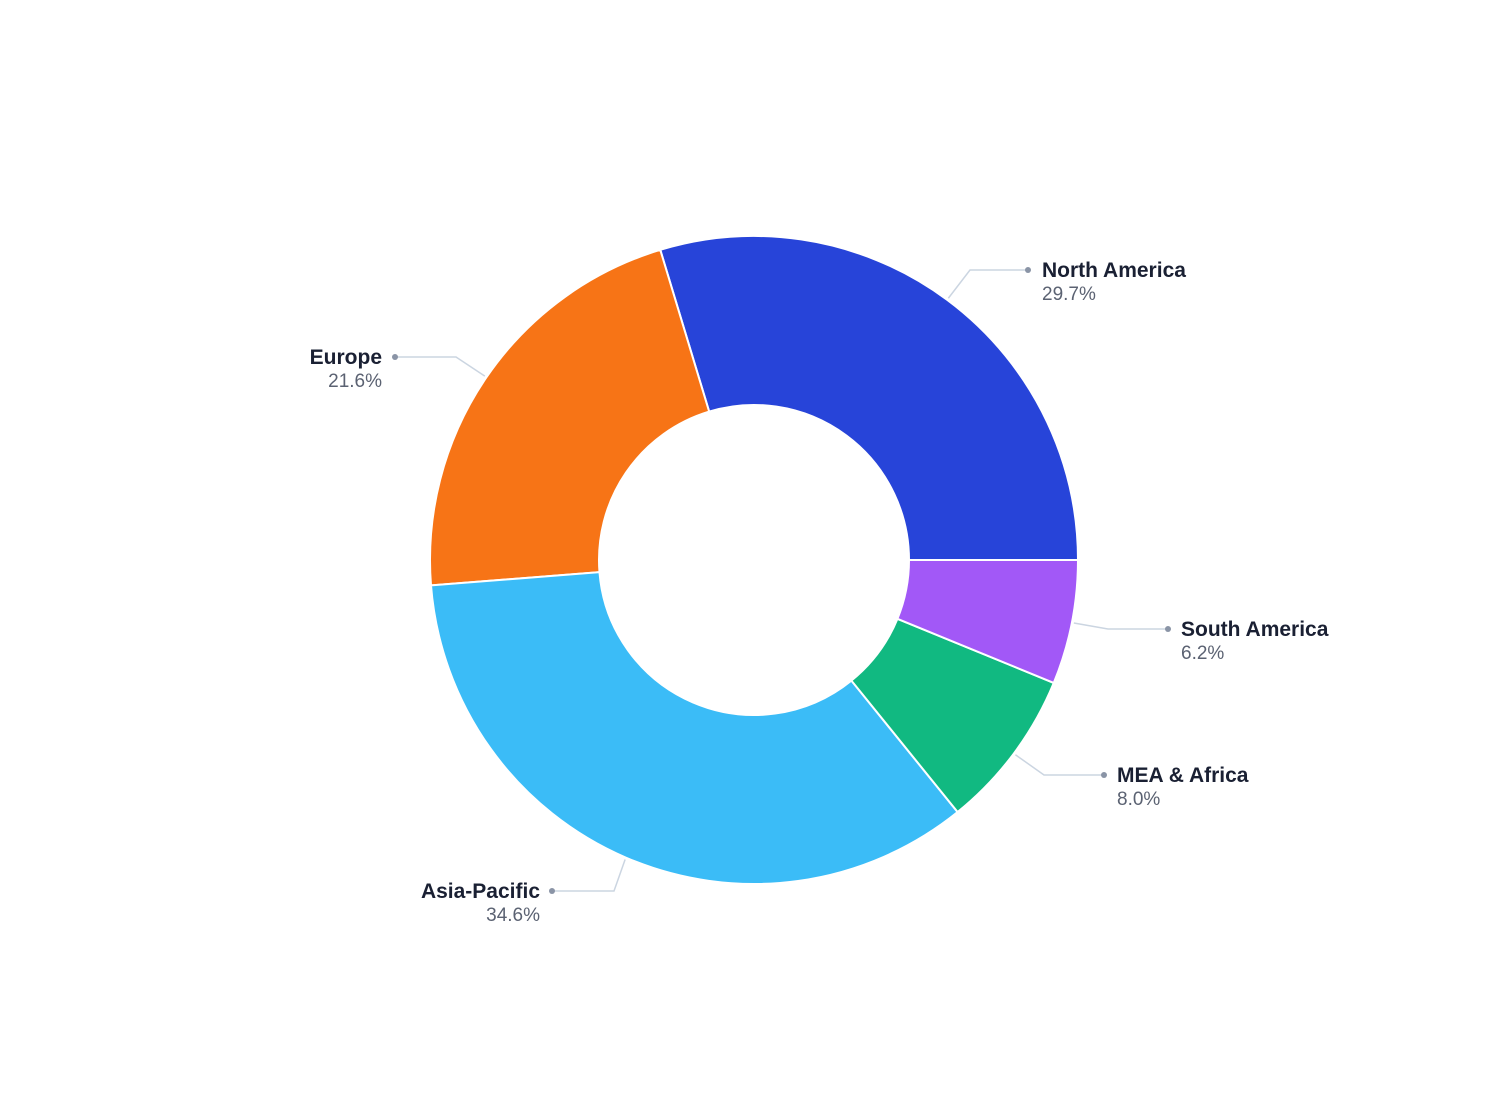 The height and width of the screenshot is (1120, 1508). I want to click on leader-dot-asia-pacific, so click(552, 891).